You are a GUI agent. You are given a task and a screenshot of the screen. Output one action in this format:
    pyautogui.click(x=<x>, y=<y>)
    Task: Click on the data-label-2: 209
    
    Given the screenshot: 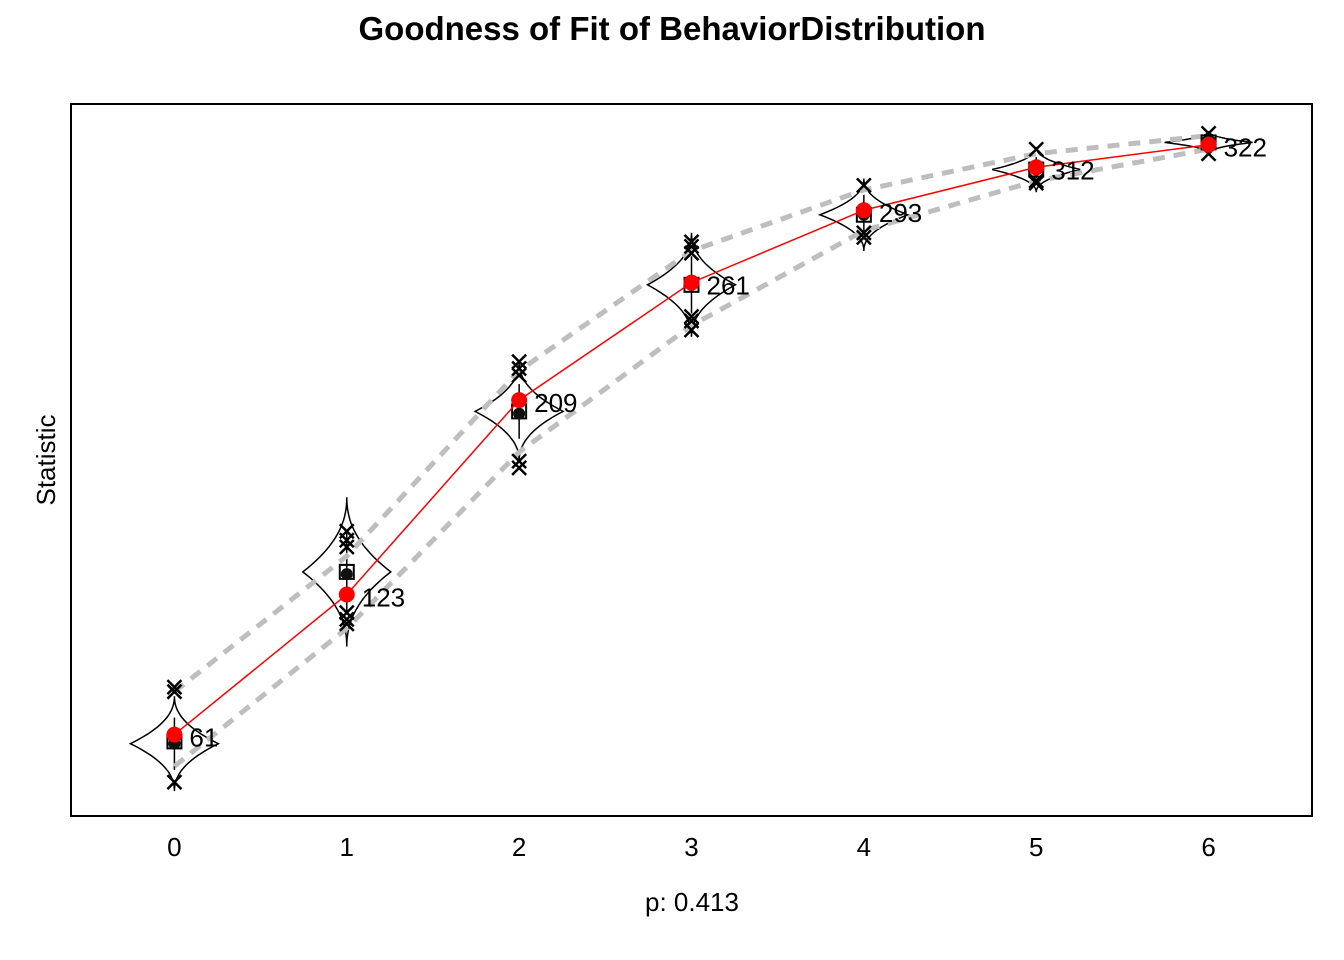 What is the action you would take?
    pyautogui.click(x=555, y=403)
    